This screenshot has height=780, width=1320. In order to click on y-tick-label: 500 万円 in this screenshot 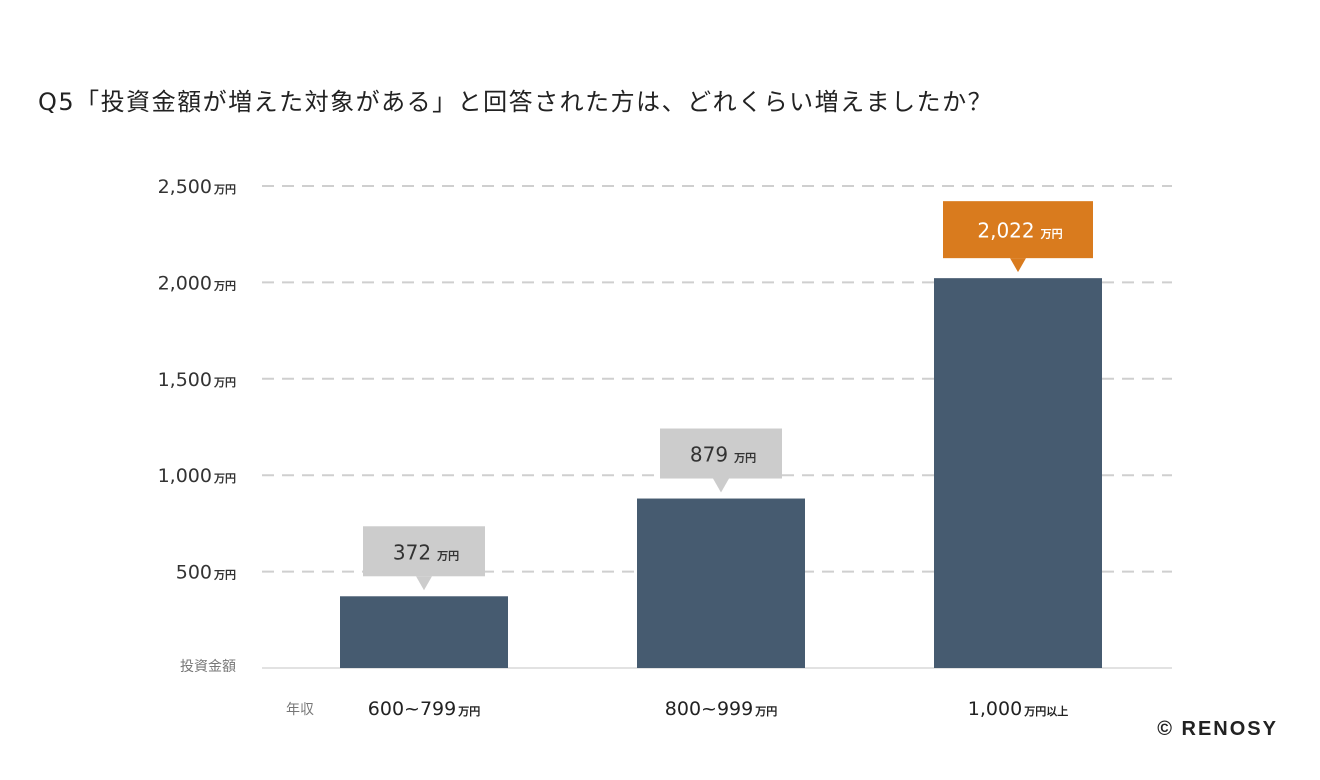, I will do `click(206, 573)`.